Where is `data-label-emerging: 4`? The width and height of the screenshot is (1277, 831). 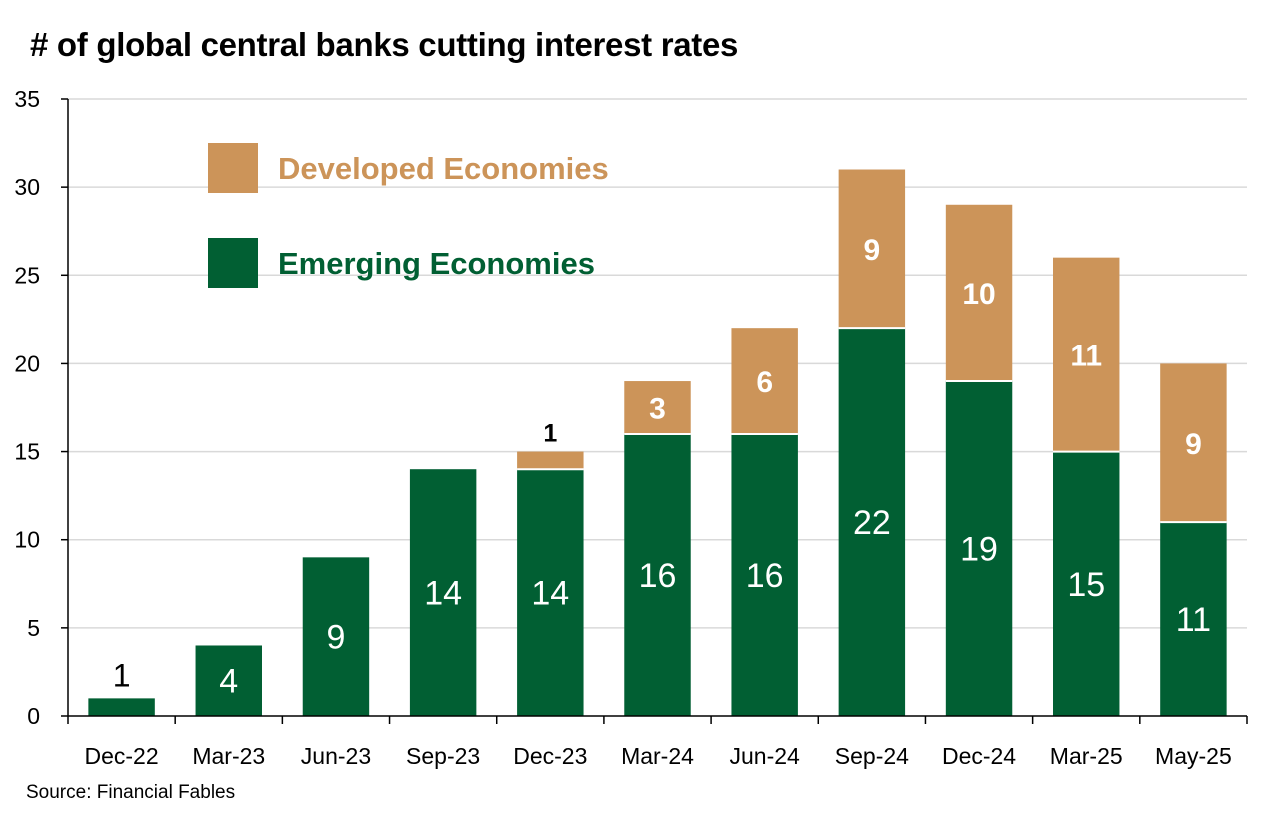 data-label-emerging: 4 is located at coordinates (228, 682).